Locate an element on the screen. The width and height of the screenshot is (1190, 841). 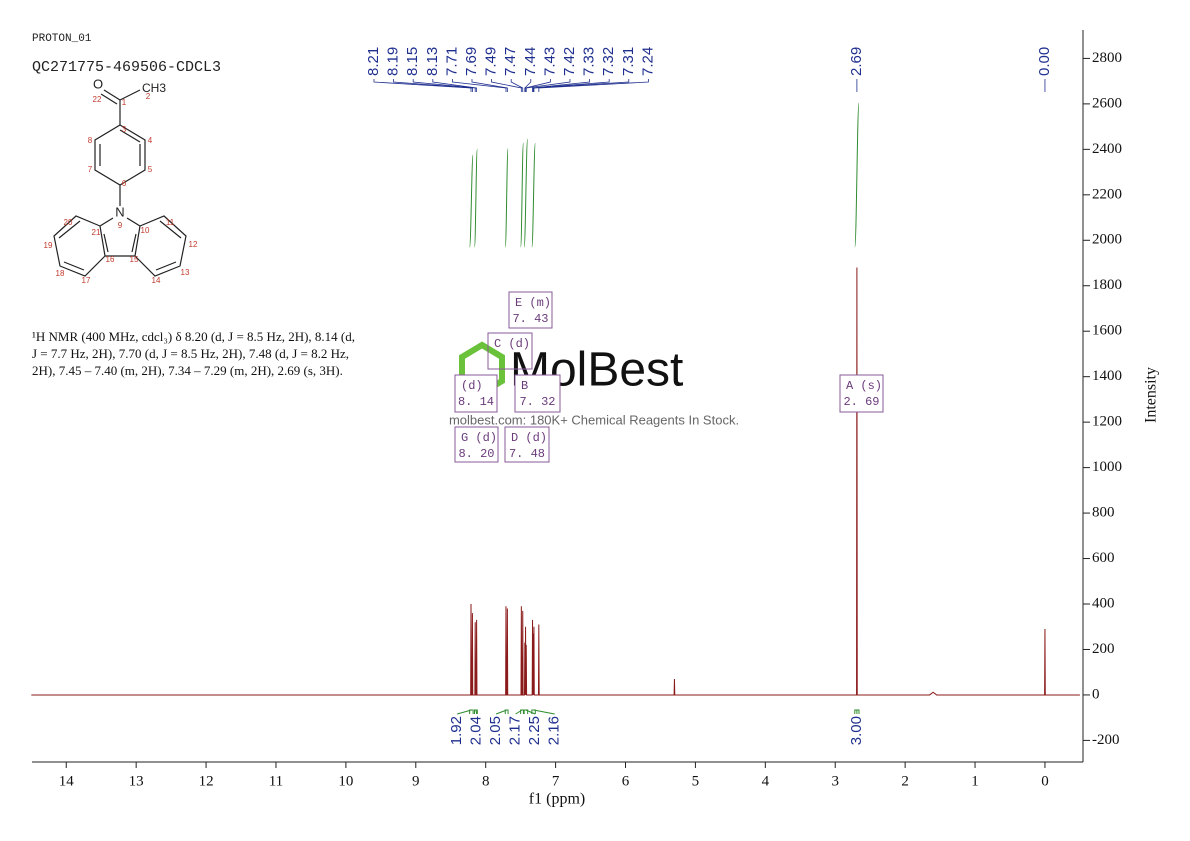
atom-number: 10 is located at coordinates (145, 230).